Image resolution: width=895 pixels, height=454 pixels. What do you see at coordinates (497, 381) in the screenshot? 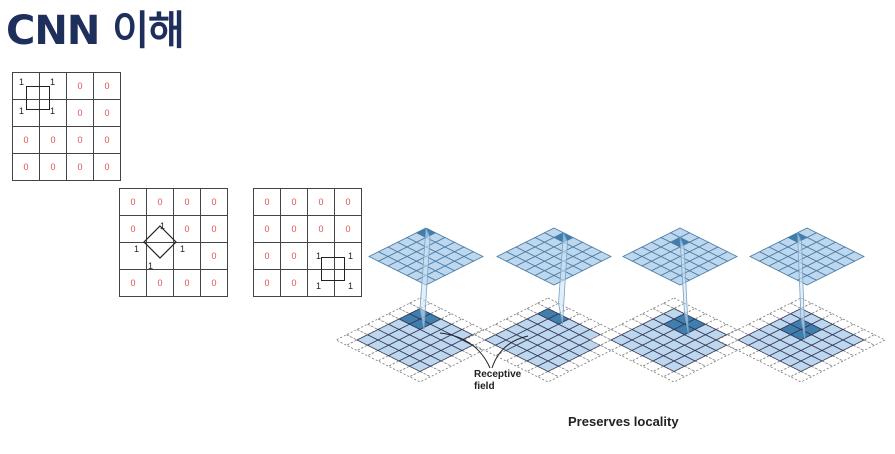
I see `receptive-field-label: Receptive field` at bounding box center [497, 381].